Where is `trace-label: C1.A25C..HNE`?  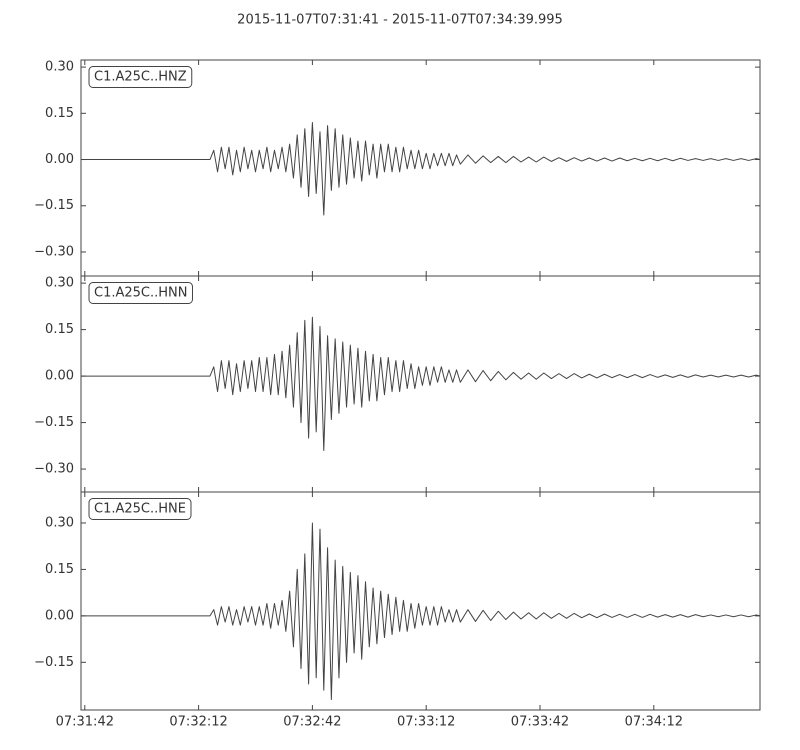 trace-label: C1.A25C..HNE is located at coordinates (140, 509).